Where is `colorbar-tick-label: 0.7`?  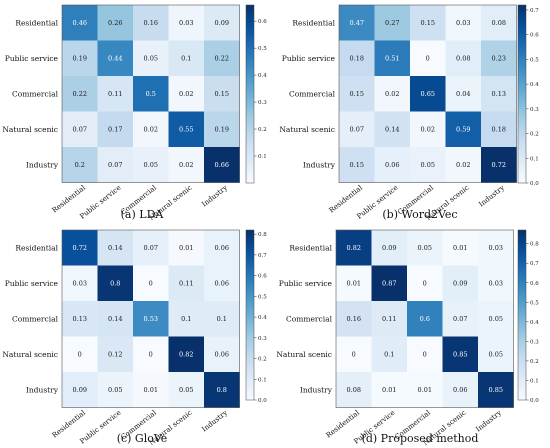 colorbar-tick-label: 0.7 is located at coordinates (534, 264).